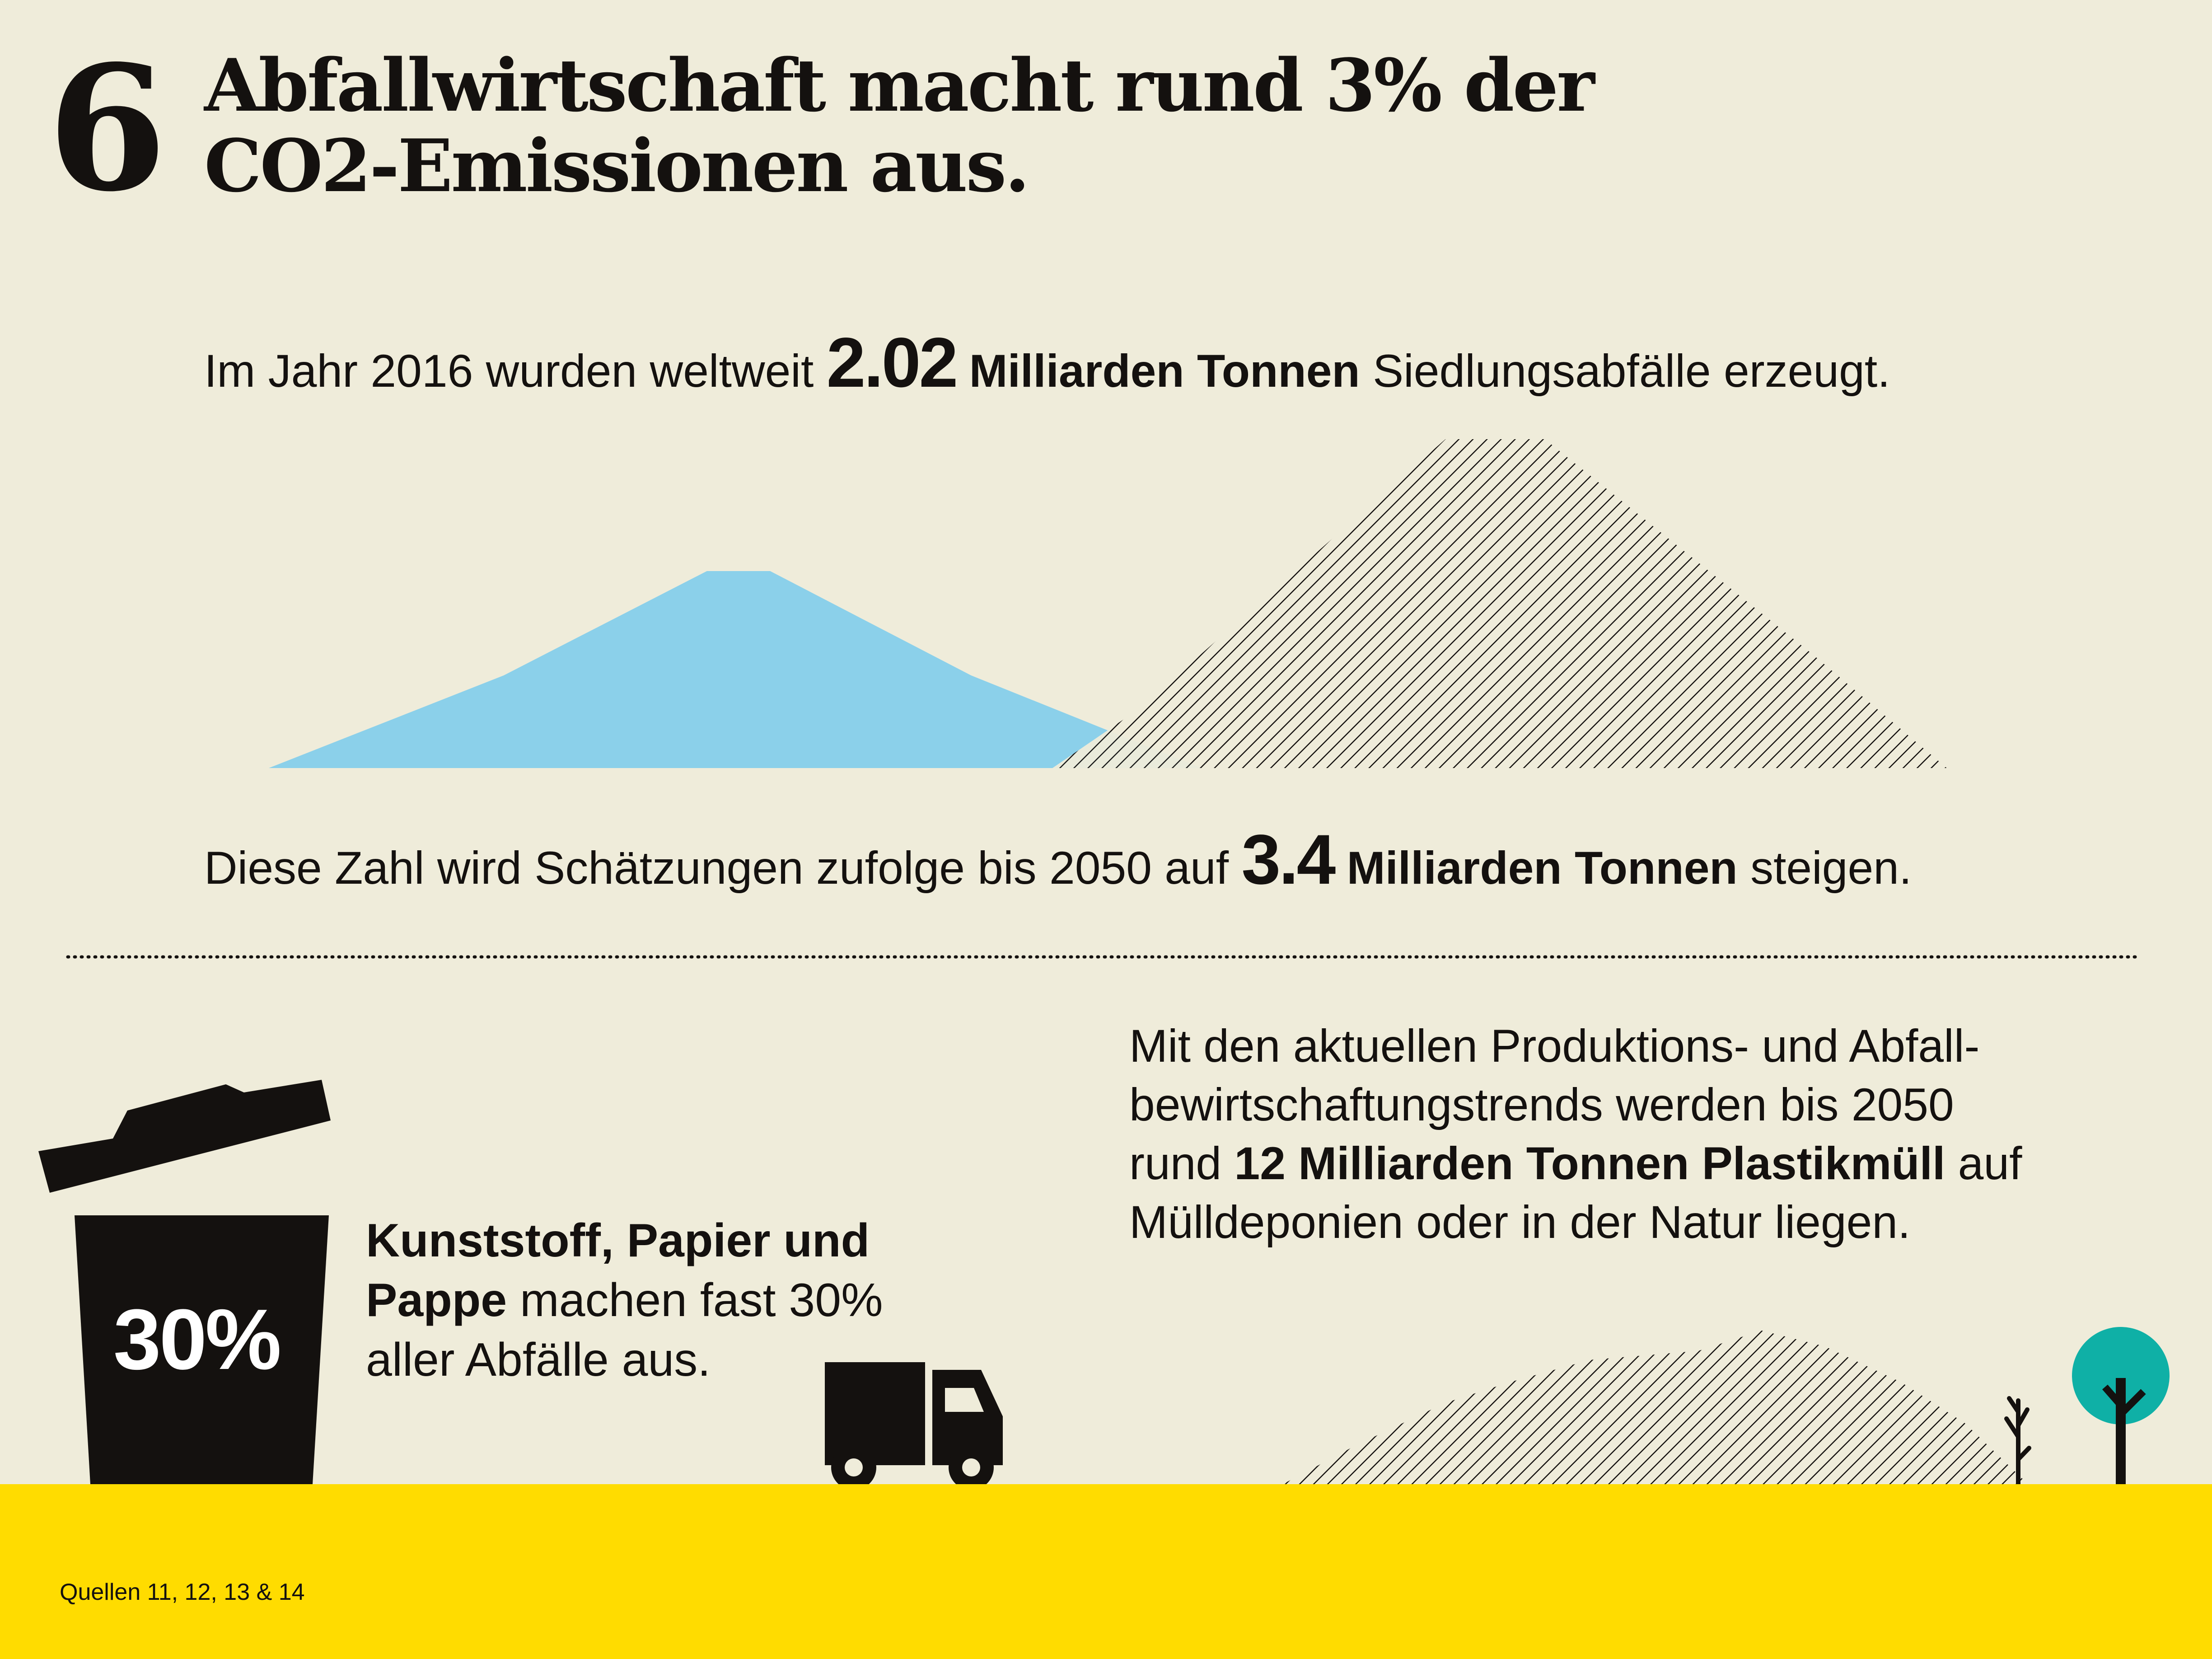 This screenshot has width=2212, height=1659. Describe the element at coordinates (107, 129) in the screenshot. I see `section-number: 6` at that location.